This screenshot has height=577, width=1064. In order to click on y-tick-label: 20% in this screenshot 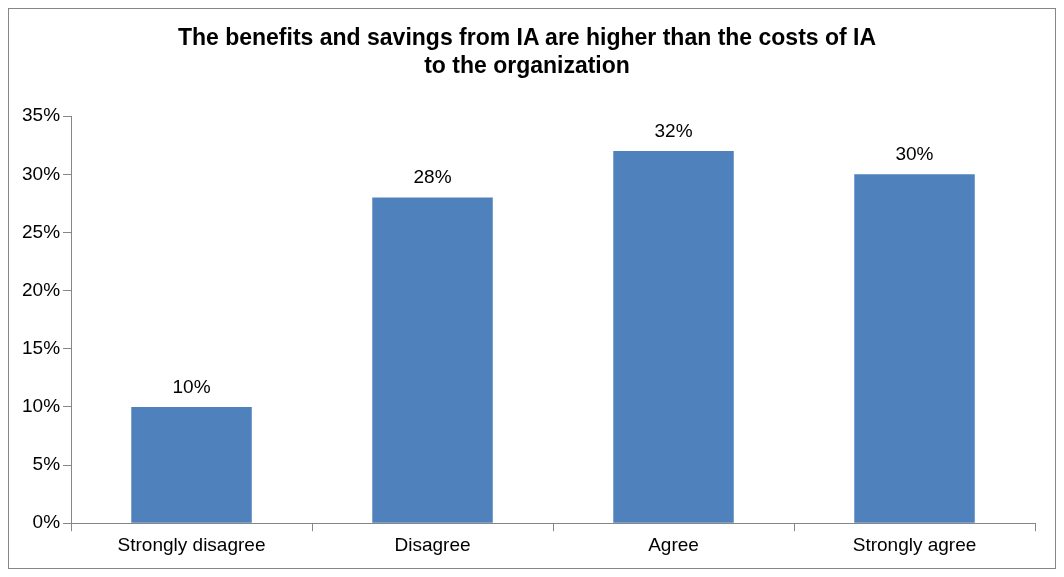, I will do `click(41, 289)`.